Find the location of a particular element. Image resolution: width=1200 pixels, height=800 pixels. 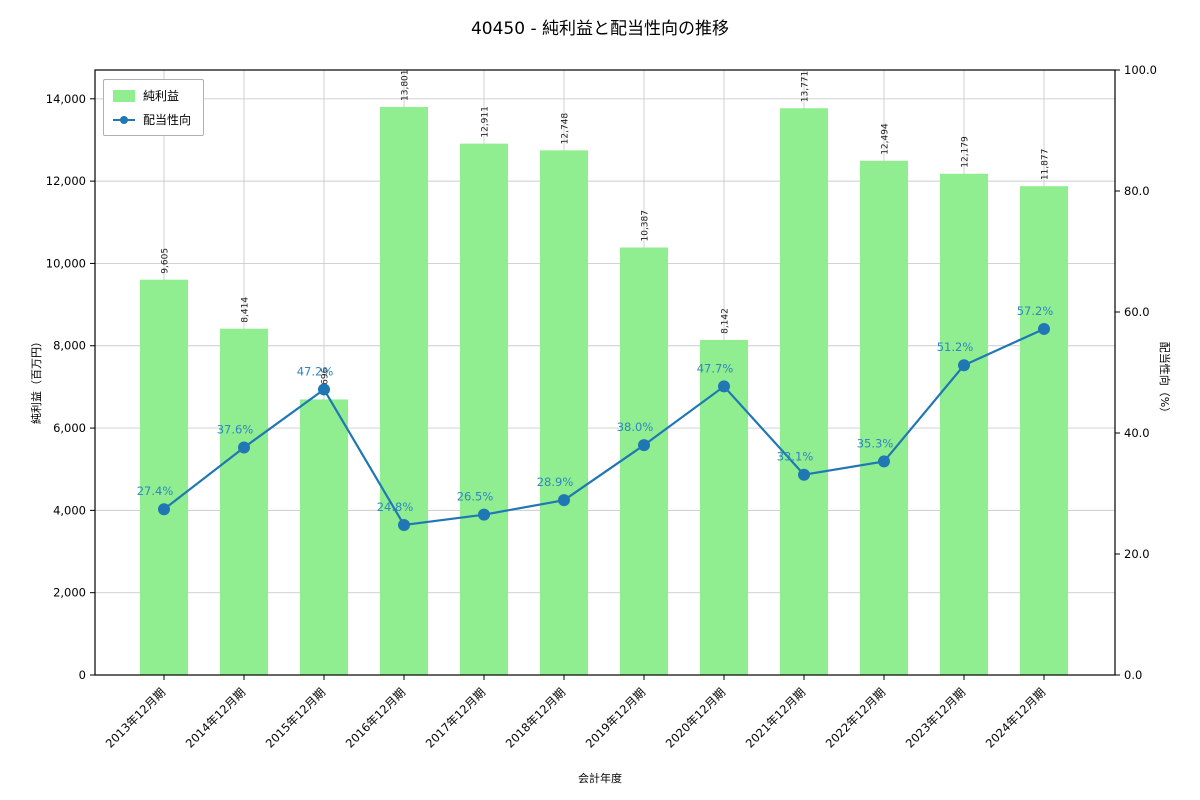

svg-text: 10,000 is located at coordinates (66, 263).